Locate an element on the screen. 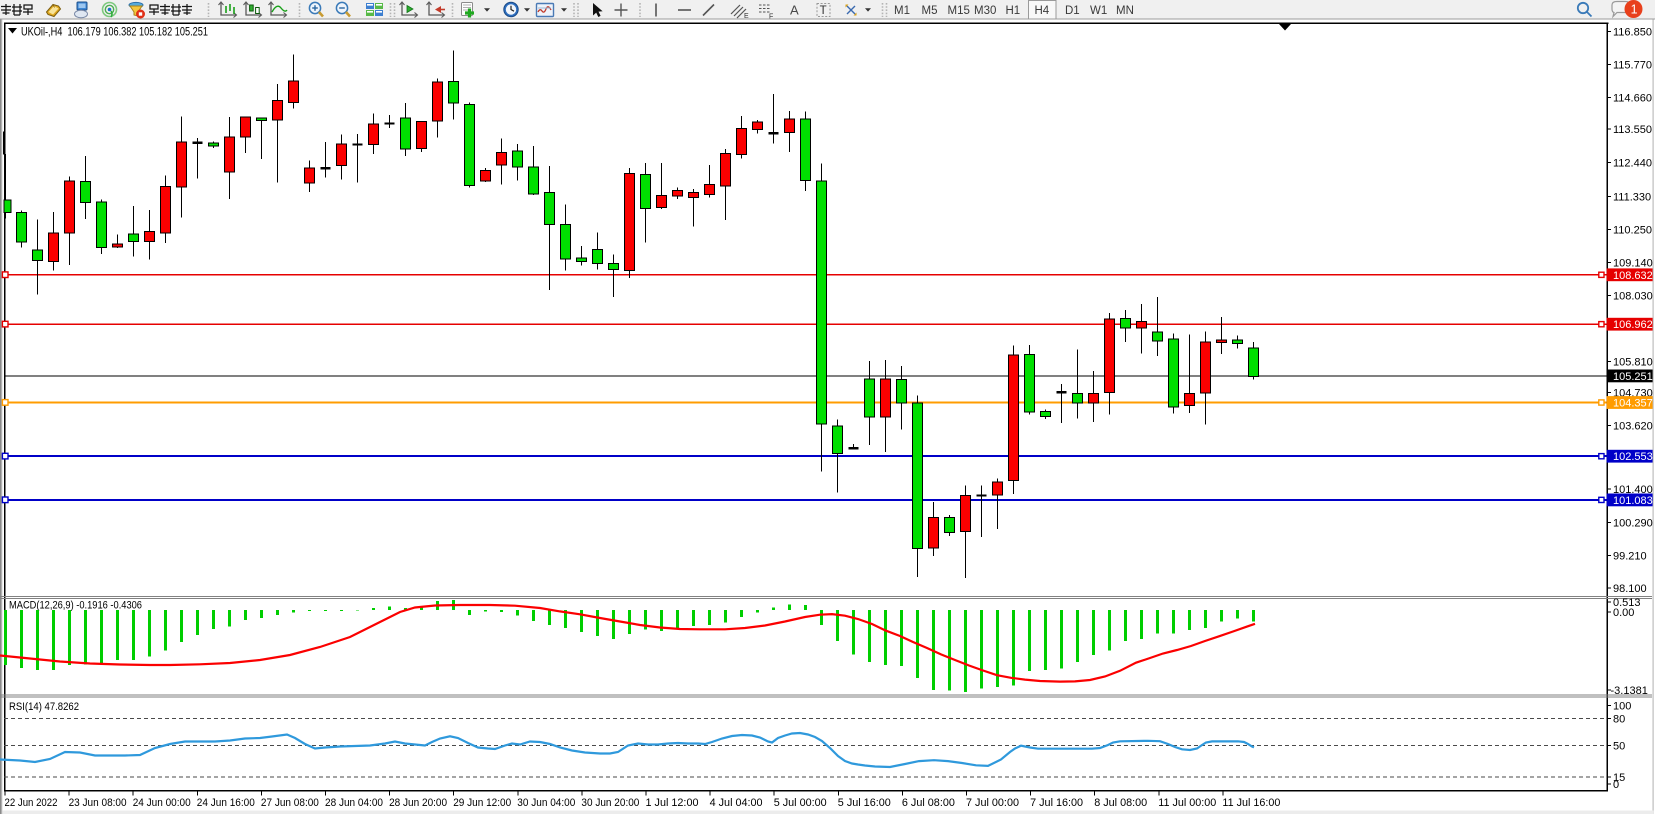  svg-text: 0 is located at coordinates (1616, 785).